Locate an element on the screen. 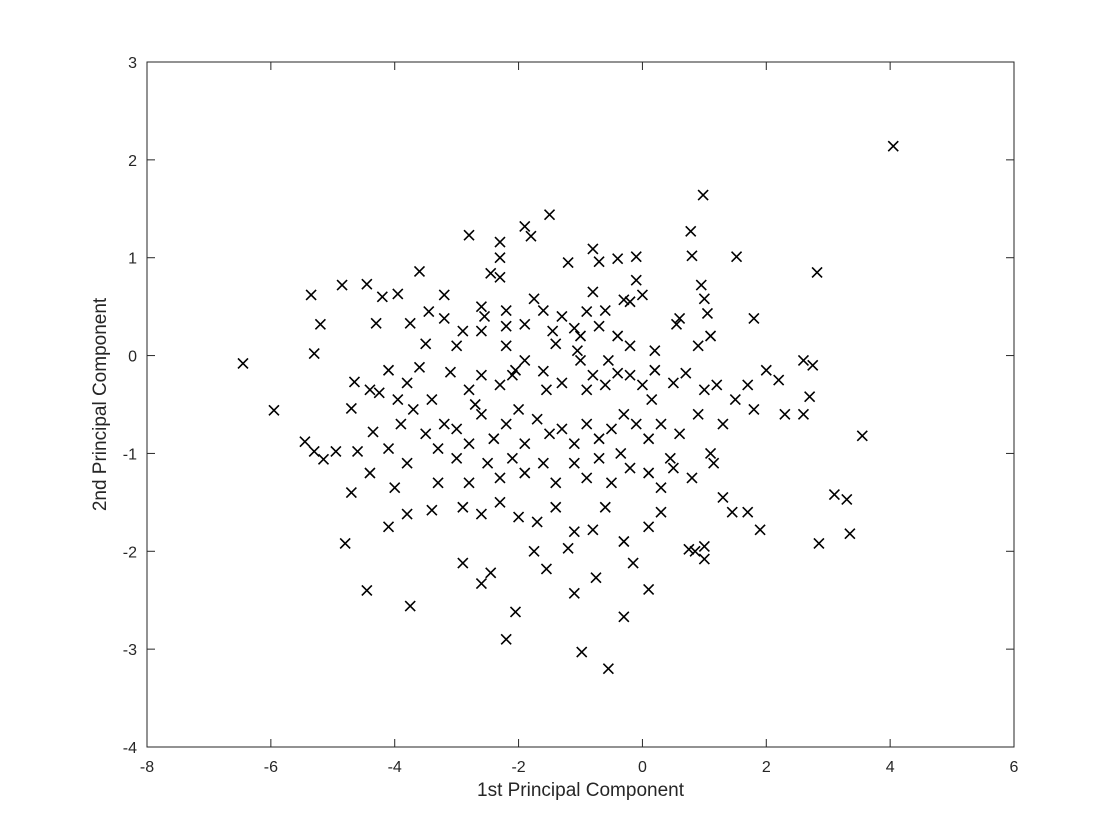 This screenshot has height=840, width=1120. y-tick-label: -4 is located at coordinates (130, 748).